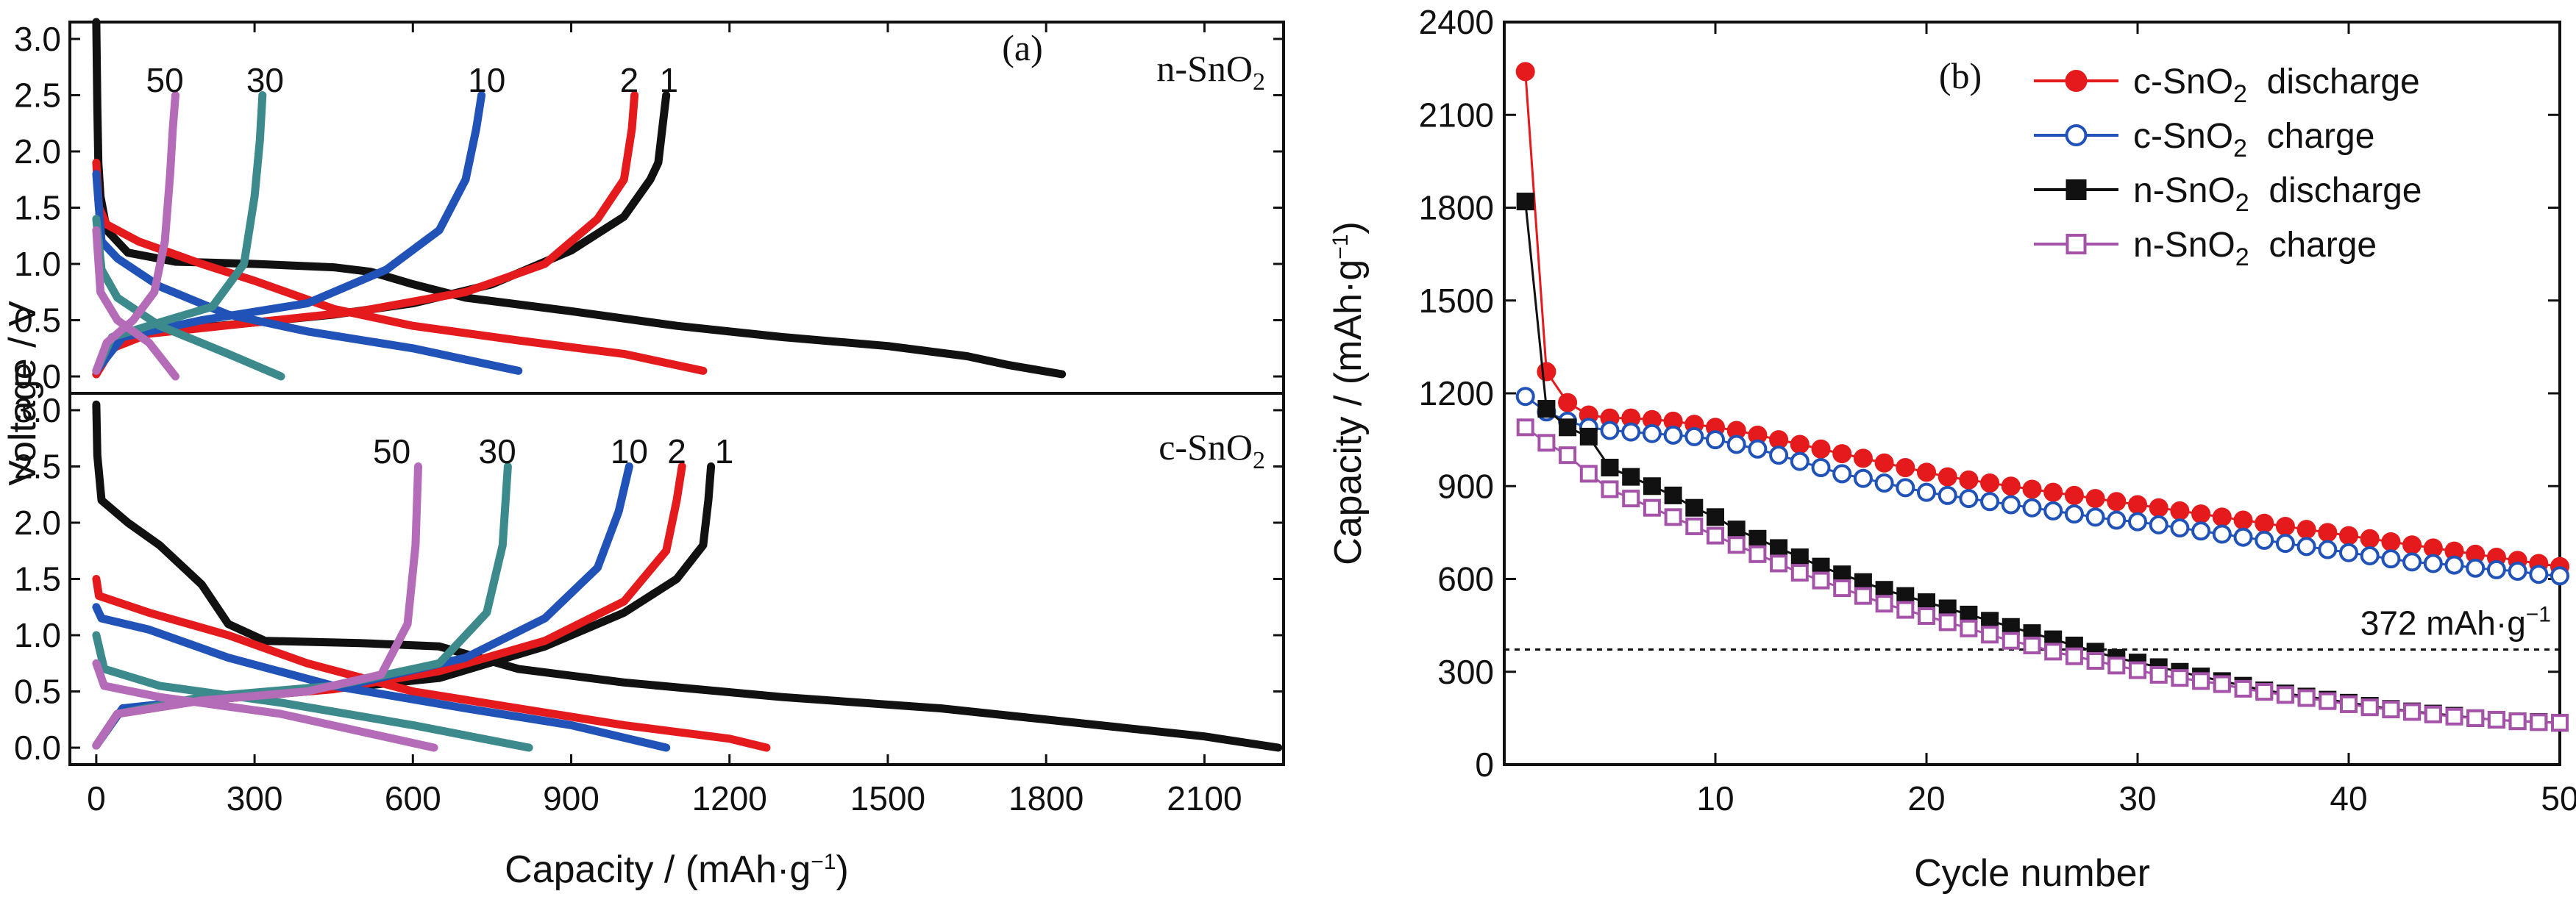 The image size is (2576, 905). What do you see at coordinates (668, 80) in the screenshot?
I see `cycle-label-1: 1` at bounding box center [668, 80].